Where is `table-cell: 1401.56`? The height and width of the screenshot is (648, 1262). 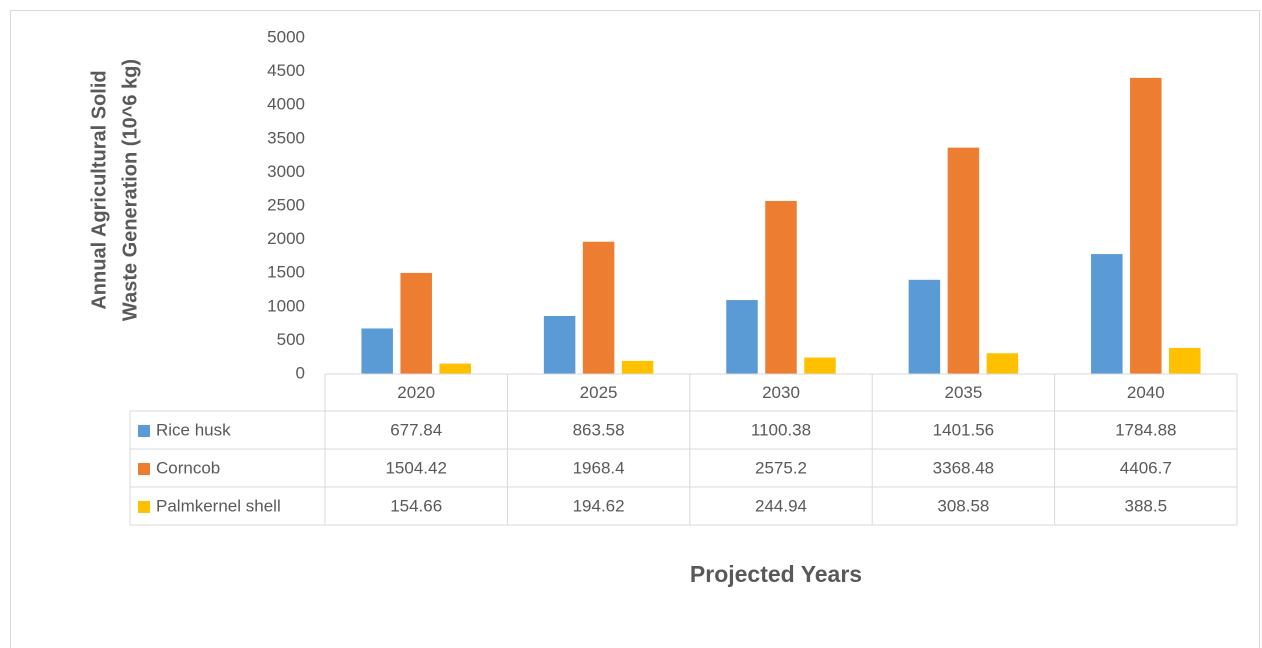 table-cell: 1401.56 is located at coordinates (963, 429).